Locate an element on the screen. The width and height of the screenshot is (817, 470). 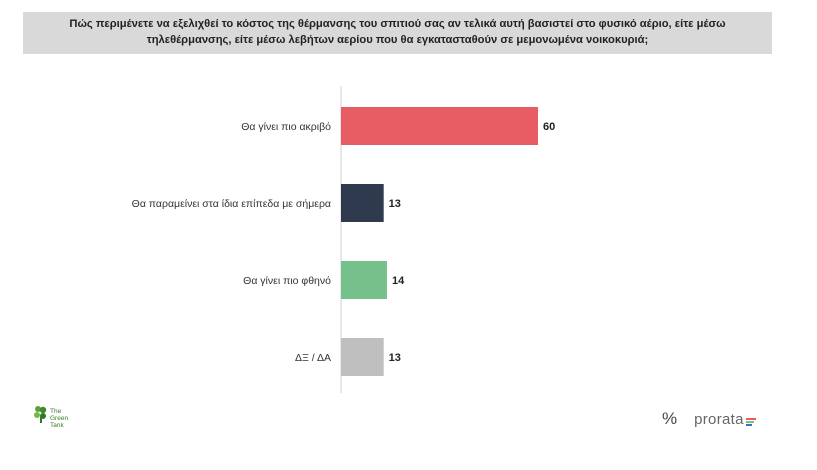
prorata-bars-icon is located at coordinates (750, 419).